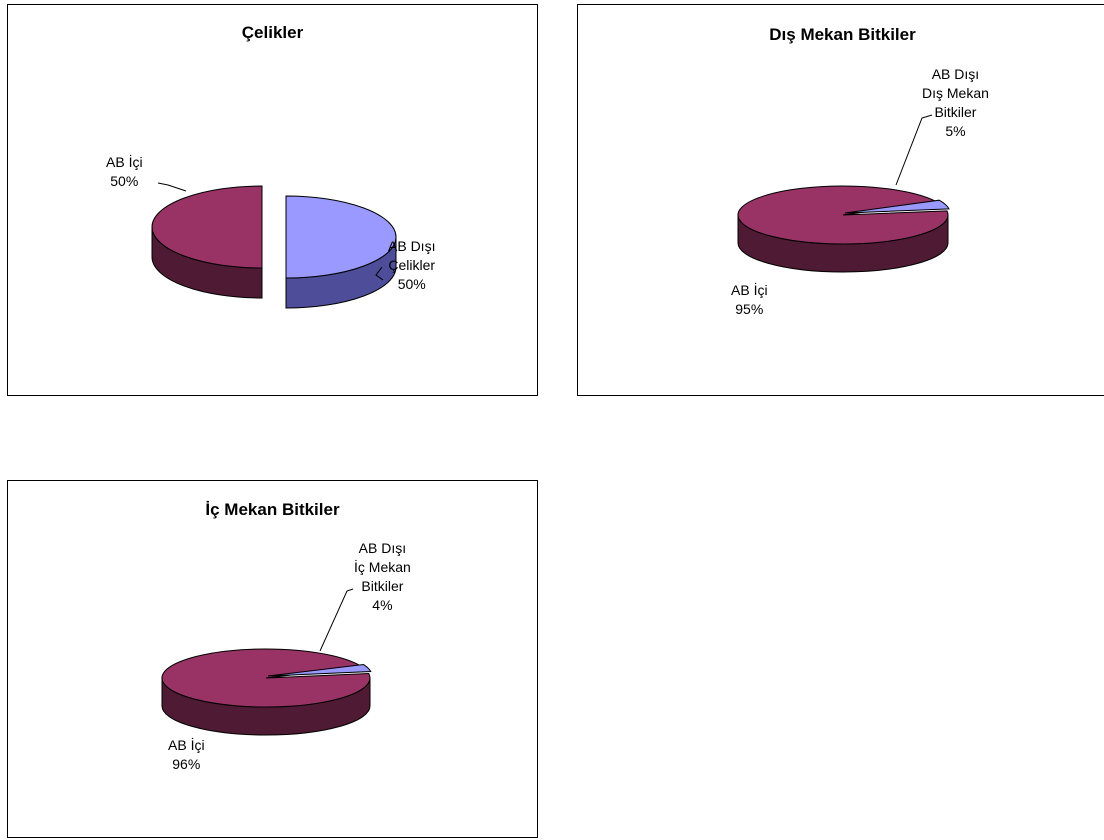  I want to click on pie-chart-ic-mekan-bitkiler, so click(266, 662).